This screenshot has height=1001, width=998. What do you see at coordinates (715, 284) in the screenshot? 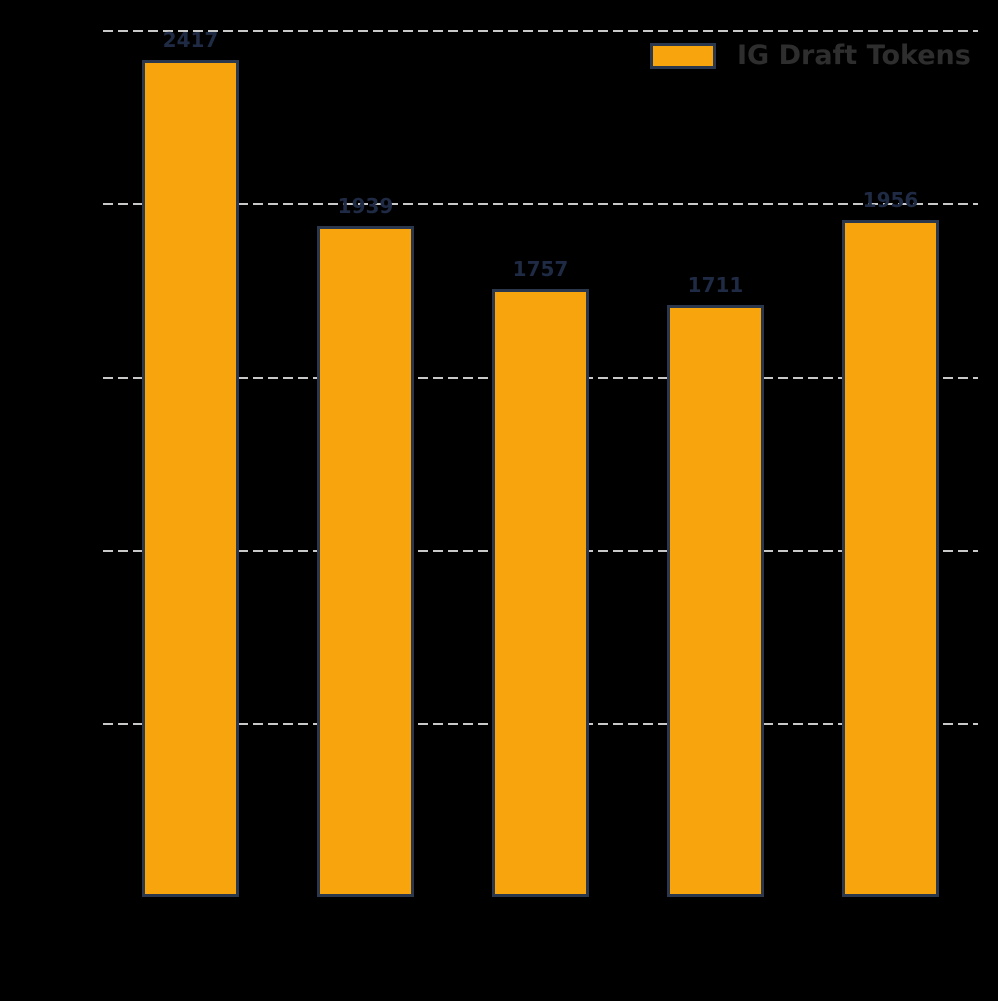
I see `bar-value-label: 1711` at bounding box center [715, 284].